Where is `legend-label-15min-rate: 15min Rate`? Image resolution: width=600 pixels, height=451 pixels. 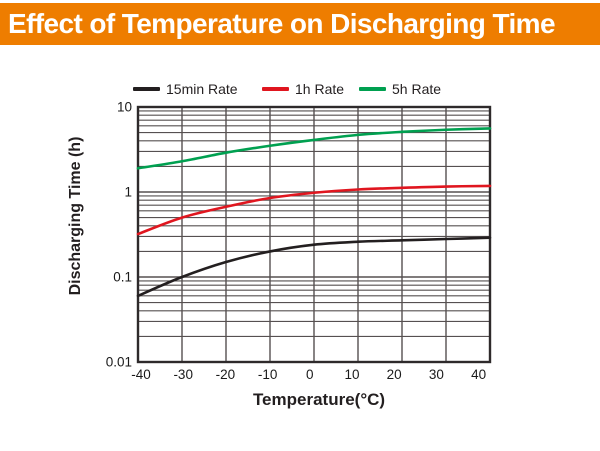
legend-label-15min-rate: 15min Rate is located at coordinates (202, 89).